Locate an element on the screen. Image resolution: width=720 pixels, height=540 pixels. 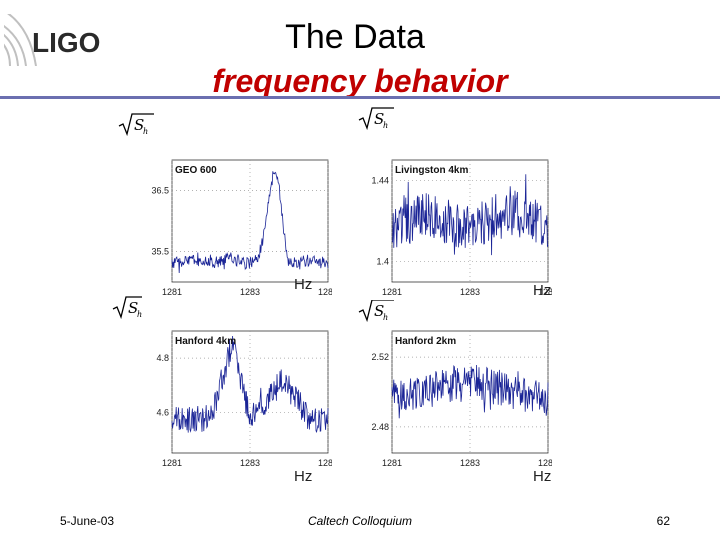
footer-event: Caltech Colloquium is located at coordinates (360, 521).